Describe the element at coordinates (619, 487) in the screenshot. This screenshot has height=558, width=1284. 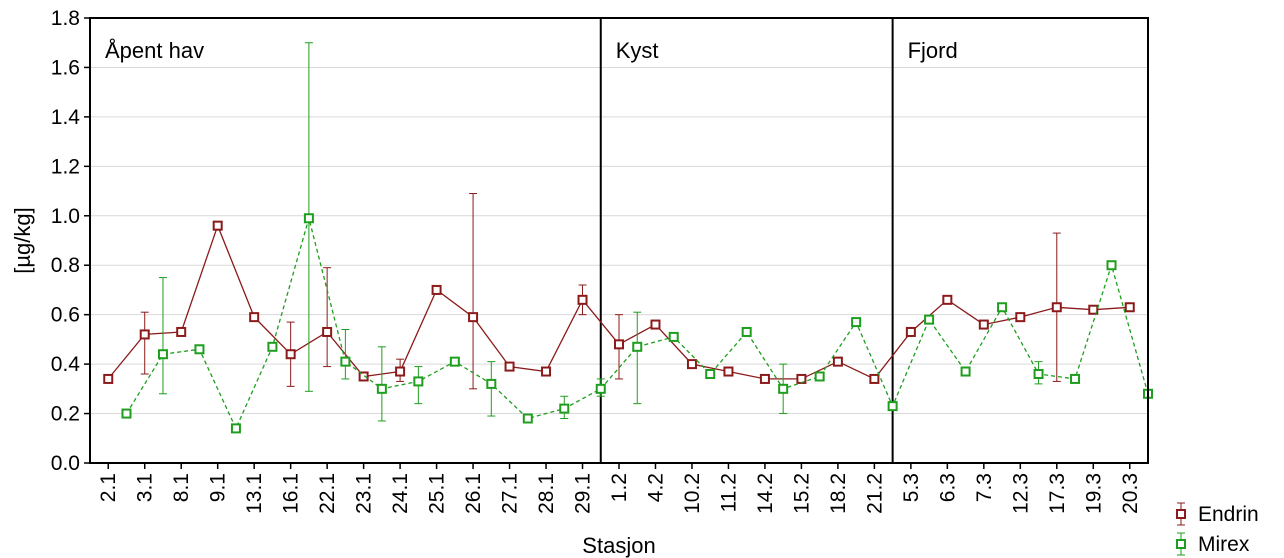
I see `x-tick-label: 1.2` at that location.